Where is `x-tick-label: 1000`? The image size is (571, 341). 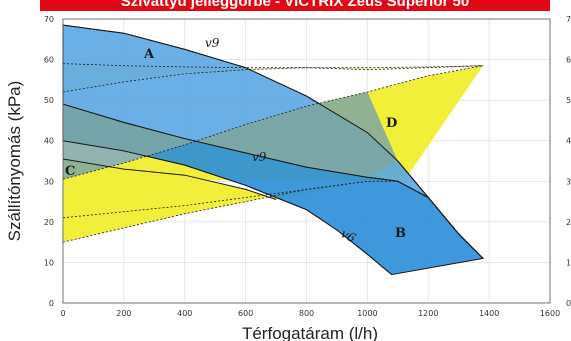
x-tick-label: 1000 is located at coordinates (367, 313).